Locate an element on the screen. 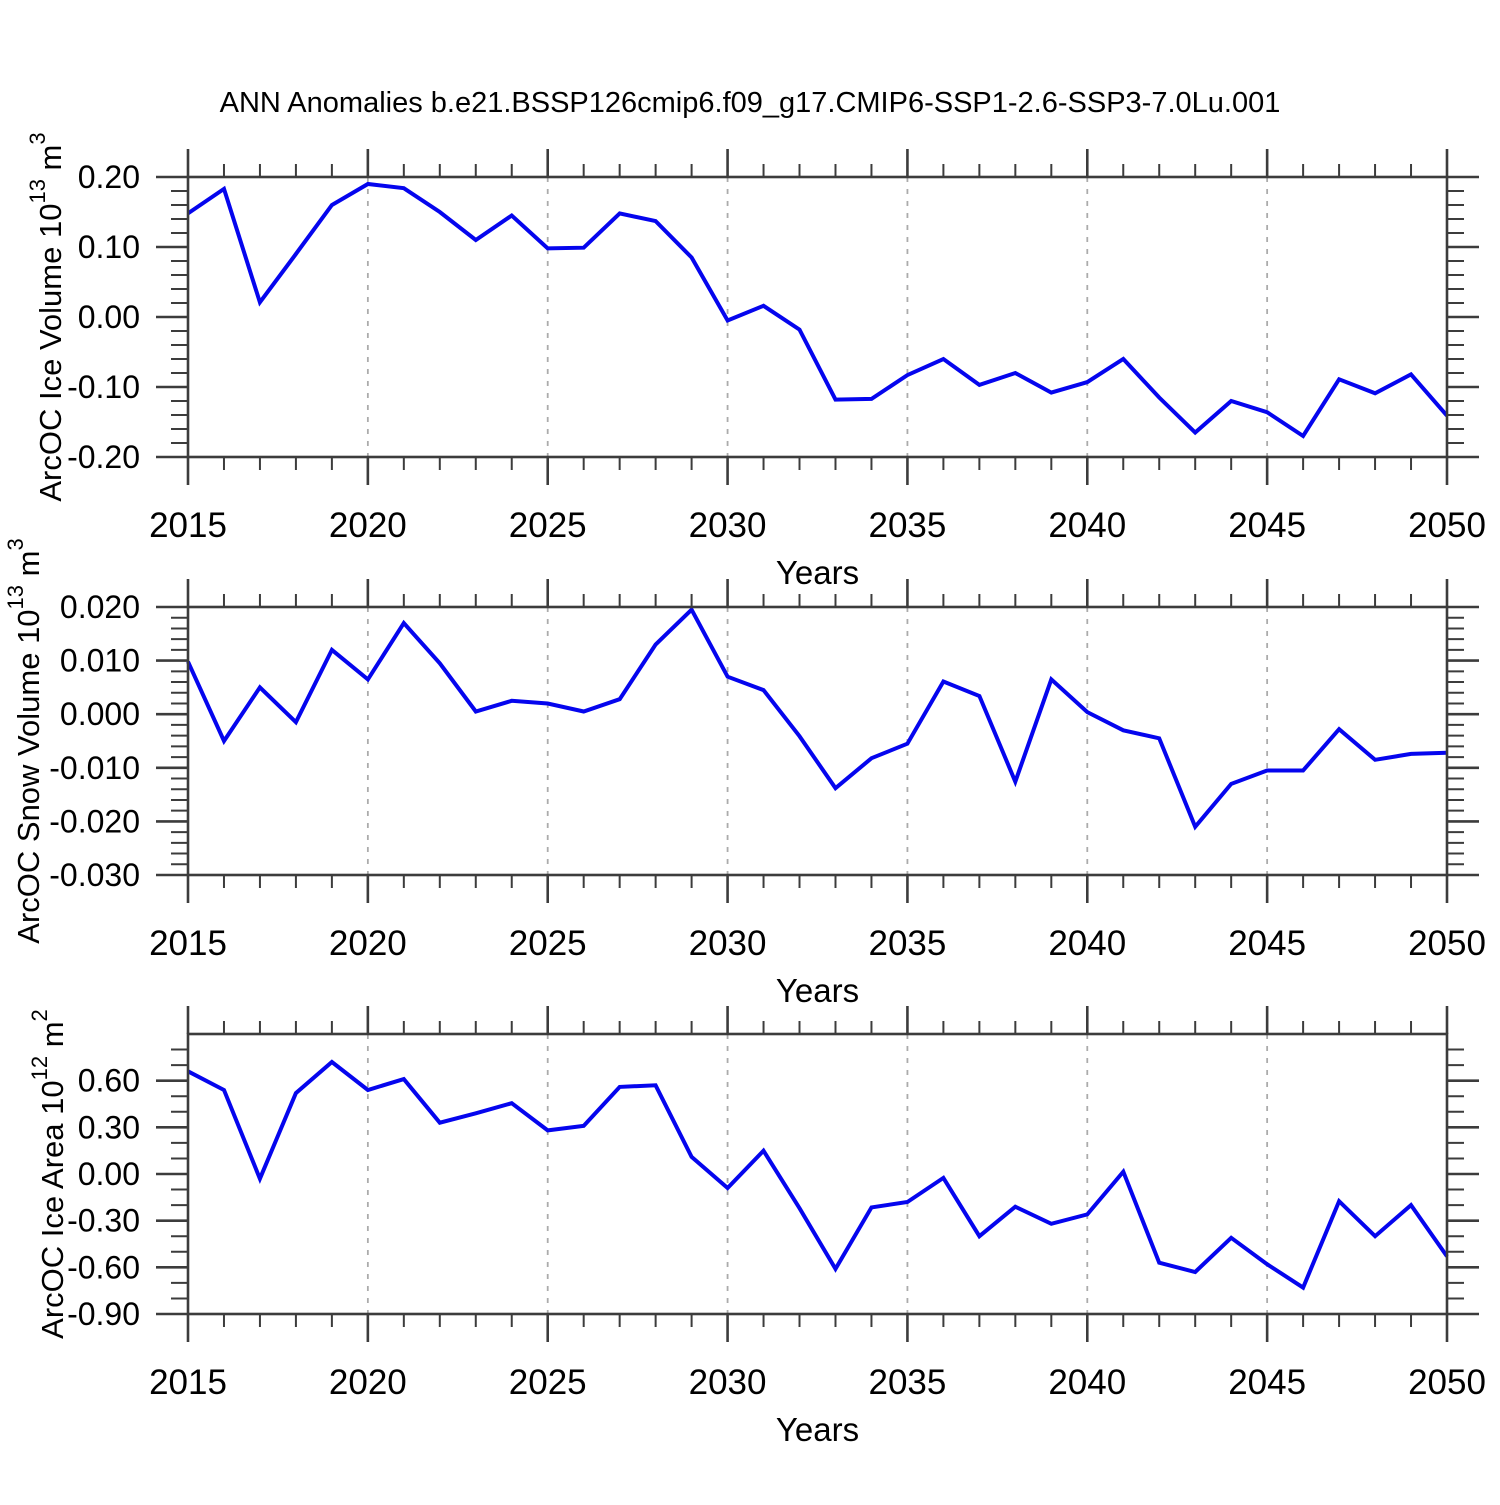 Image resolution: width=1500 pixels, height=1505 pixels. y-tick-label--0.30: -0.30 is located at coordinates (103, 1221).